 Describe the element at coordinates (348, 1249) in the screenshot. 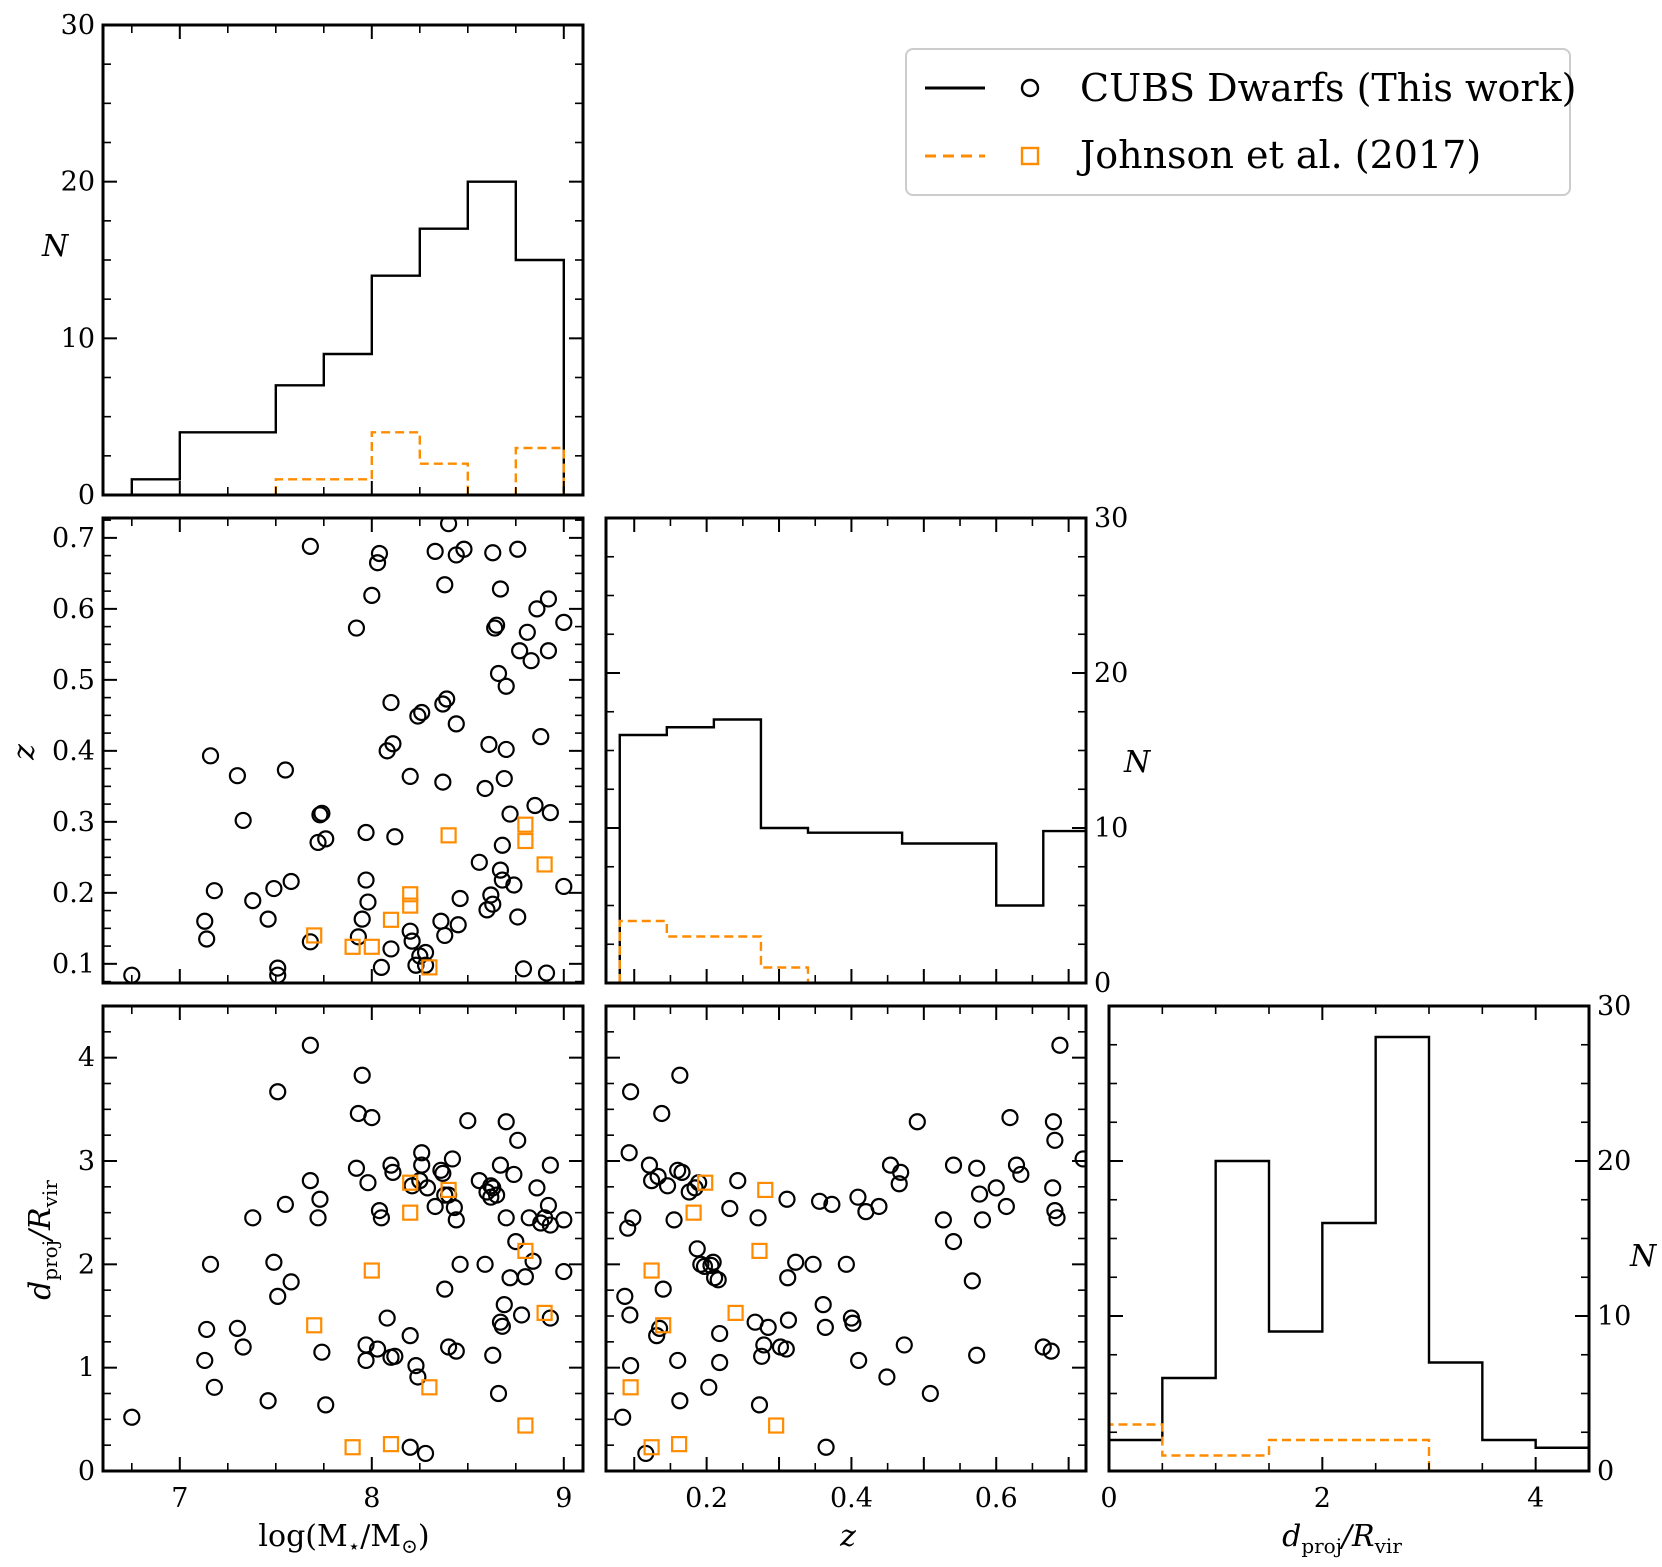

I see `marks-scatter-mass-d` at that location.